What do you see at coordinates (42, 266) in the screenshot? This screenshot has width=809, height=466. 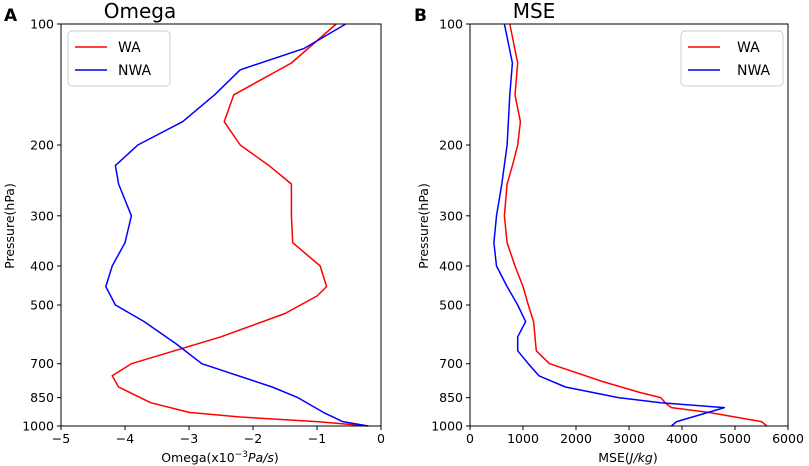 I see `panel-a-ytick-label: 400` at bounding box center [42, 266].